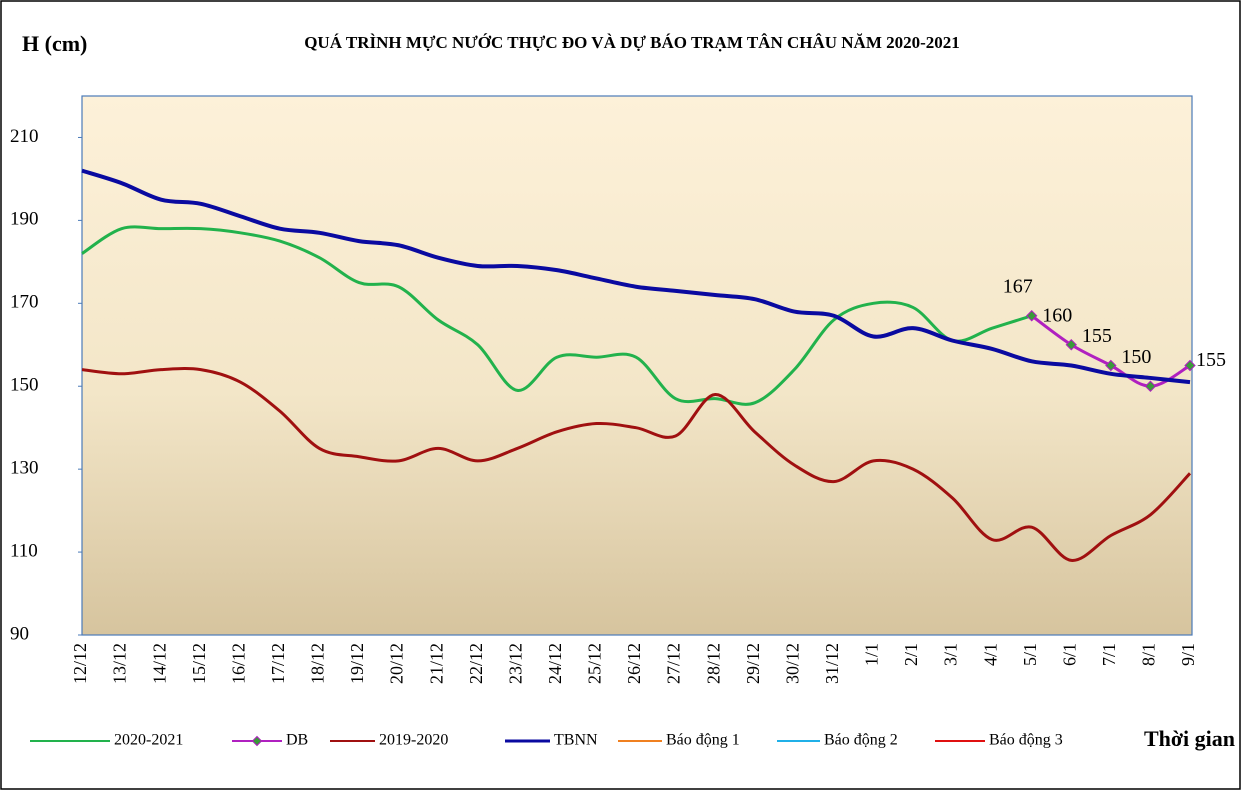  Describe the element at coordinates (1030, 654) in the screenshot. I see `x-tick-label: 5/1` at that location.